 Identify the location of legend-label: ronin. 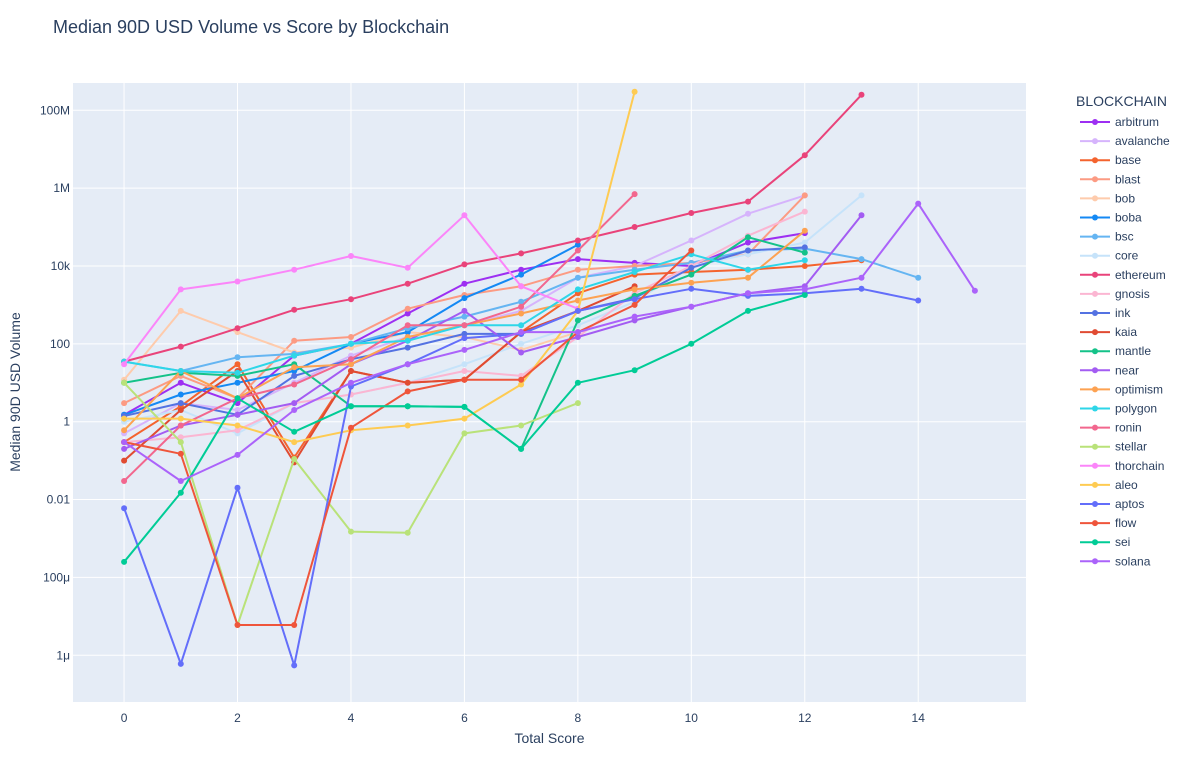
(1128, 428).